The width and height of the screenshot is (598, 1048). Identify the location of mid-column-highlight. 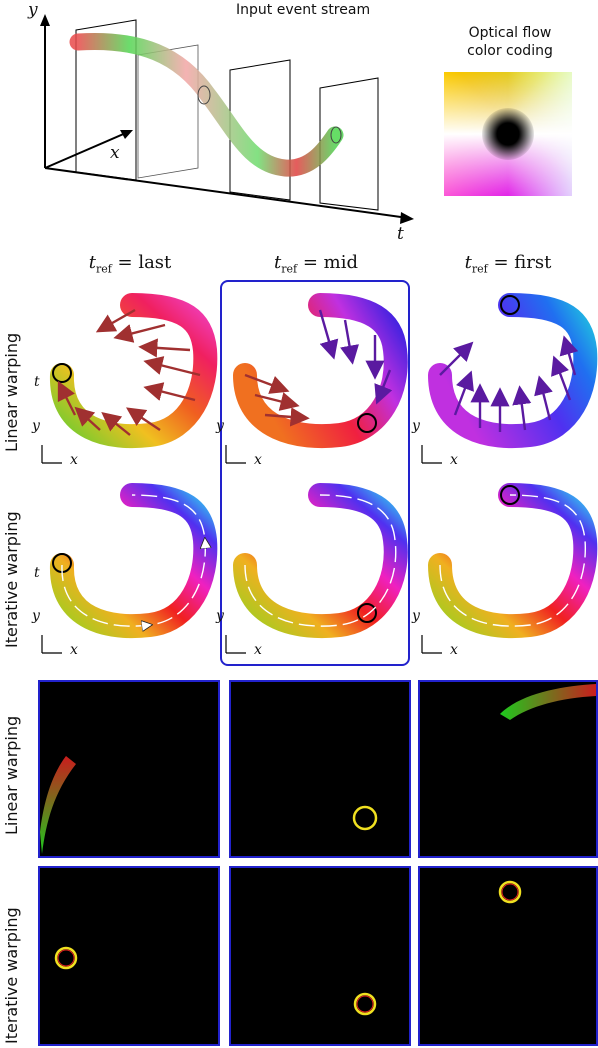
(315, 473).